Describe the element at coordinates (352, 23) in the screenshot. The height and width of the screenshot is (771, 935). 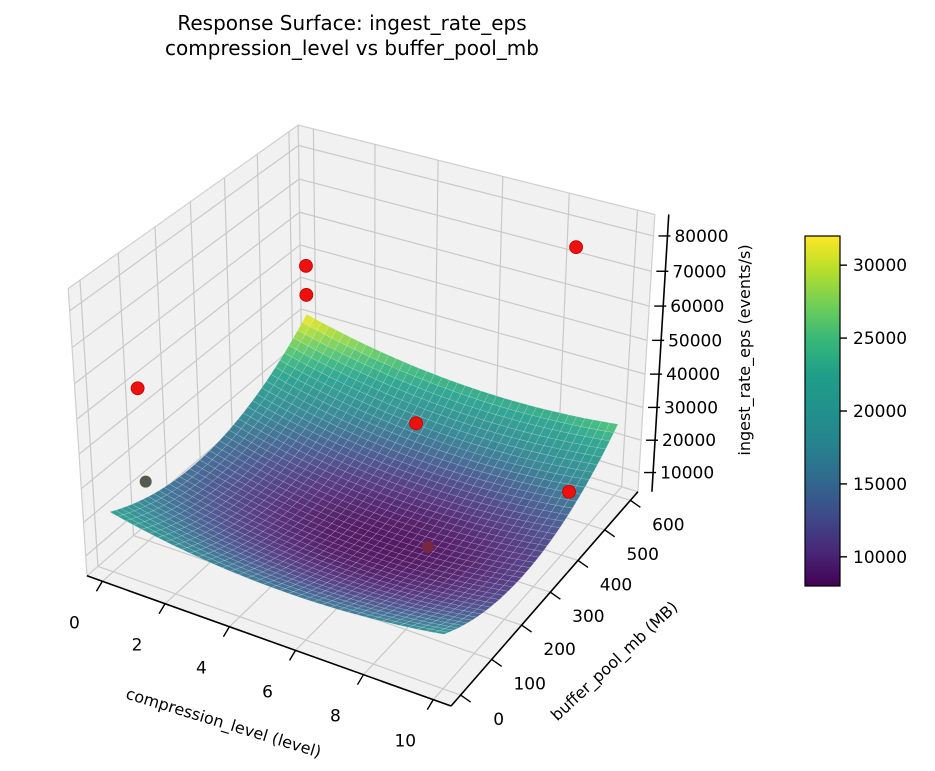
I see `chart-title-line1: Response Surface: ingest_rate_eps` at that location.